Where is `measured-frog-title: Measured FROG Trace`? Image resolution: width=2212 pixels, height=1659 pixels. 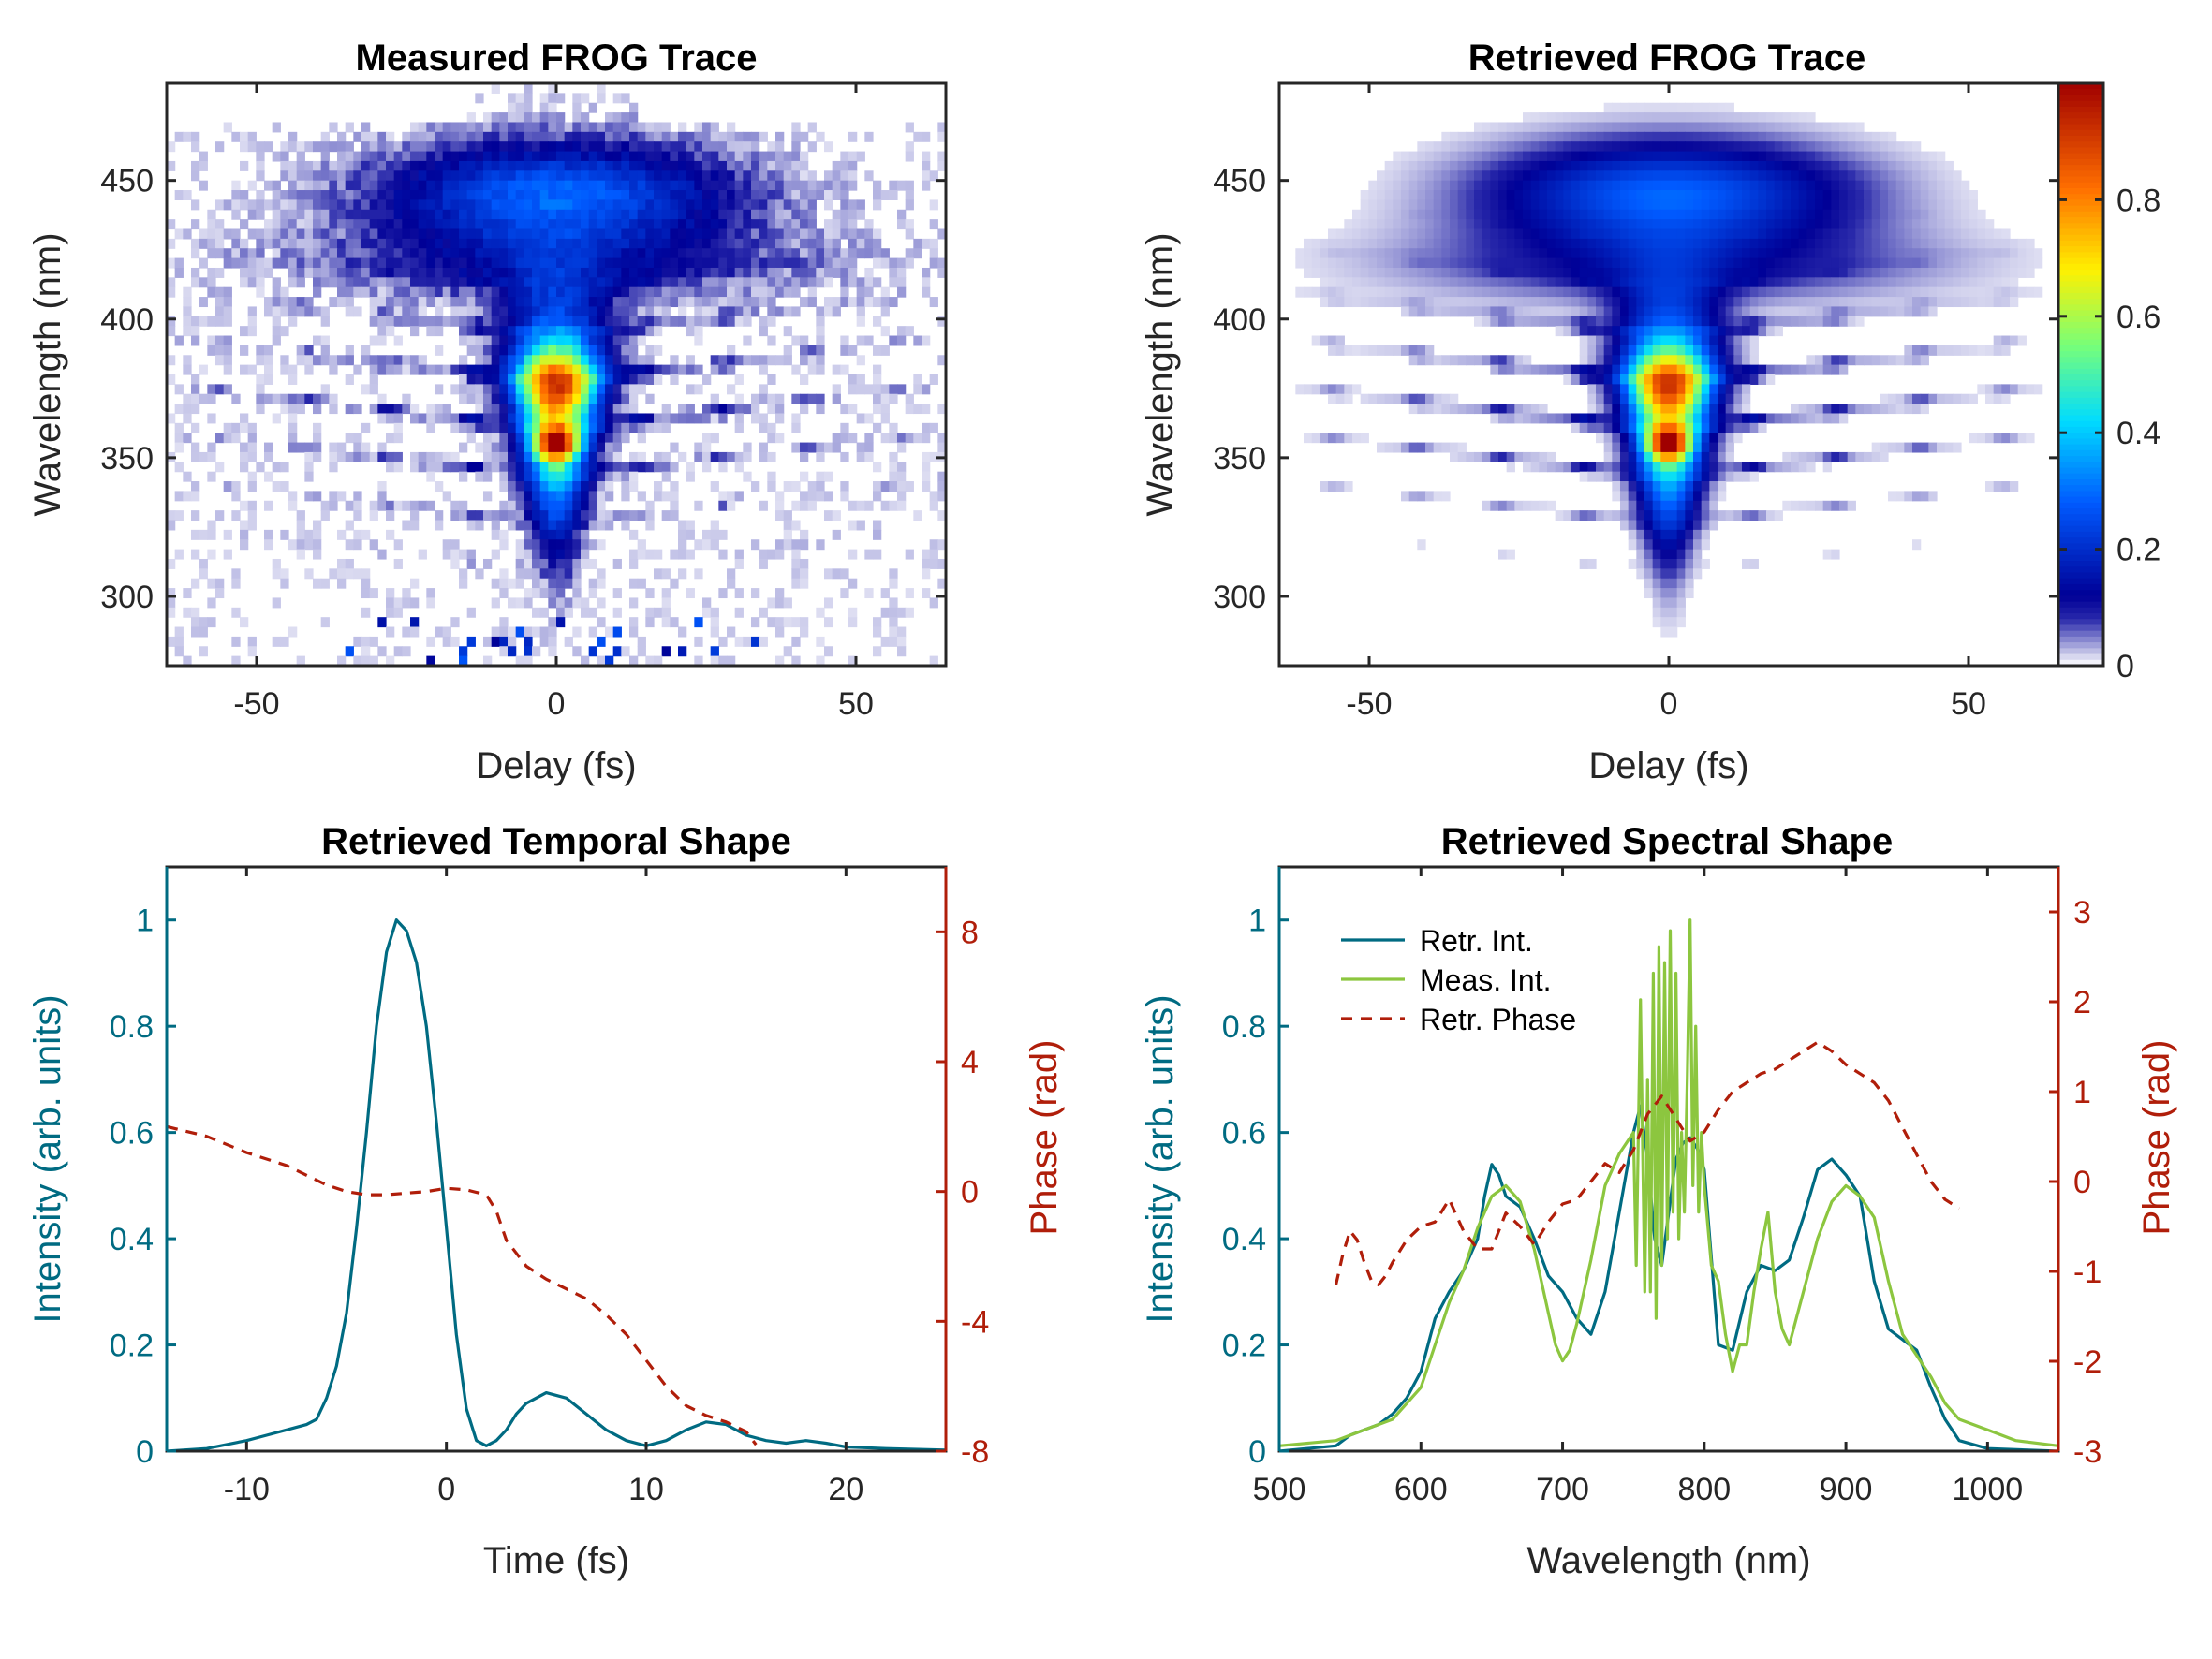
measured-frog-title: Measured FROG Trace is located at coordinates (556, 58).